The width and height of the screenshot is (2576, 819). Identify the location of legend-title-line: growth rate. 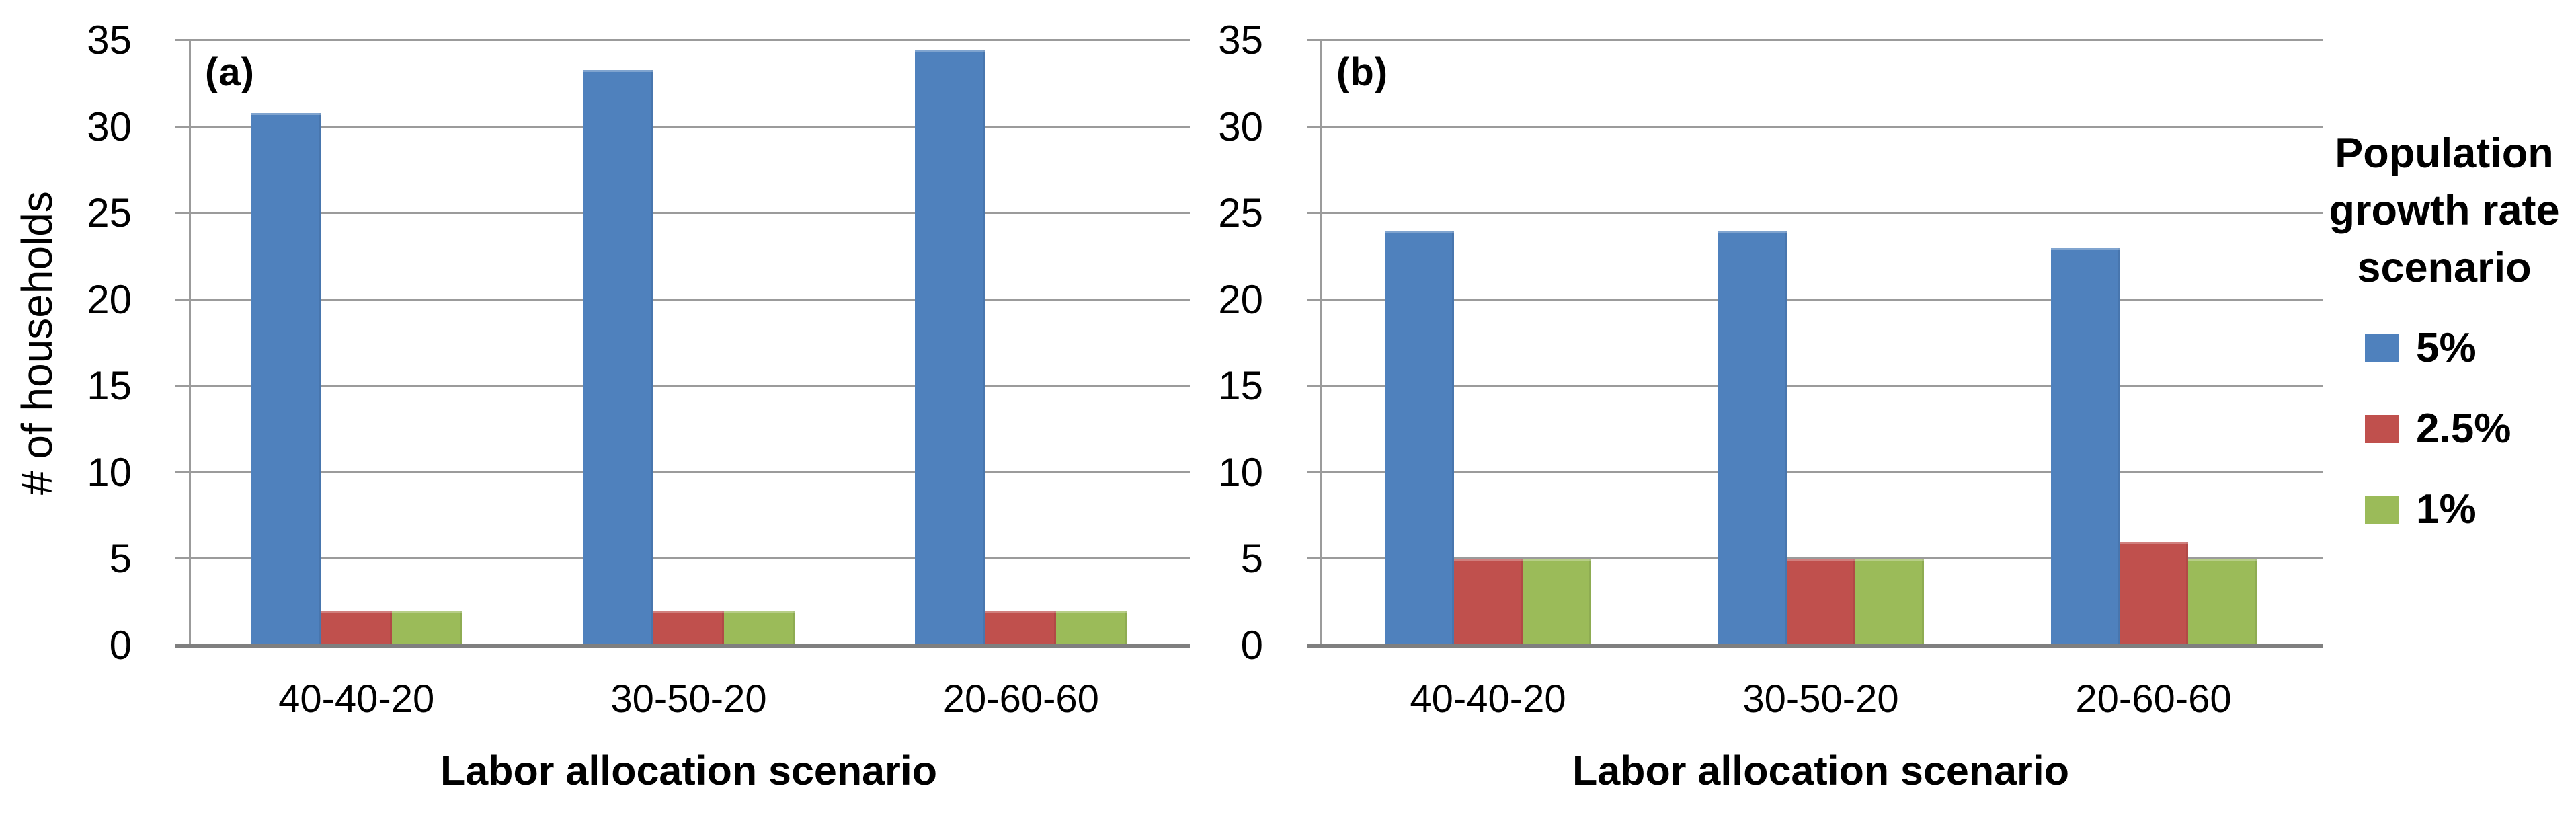
(2444, 211).